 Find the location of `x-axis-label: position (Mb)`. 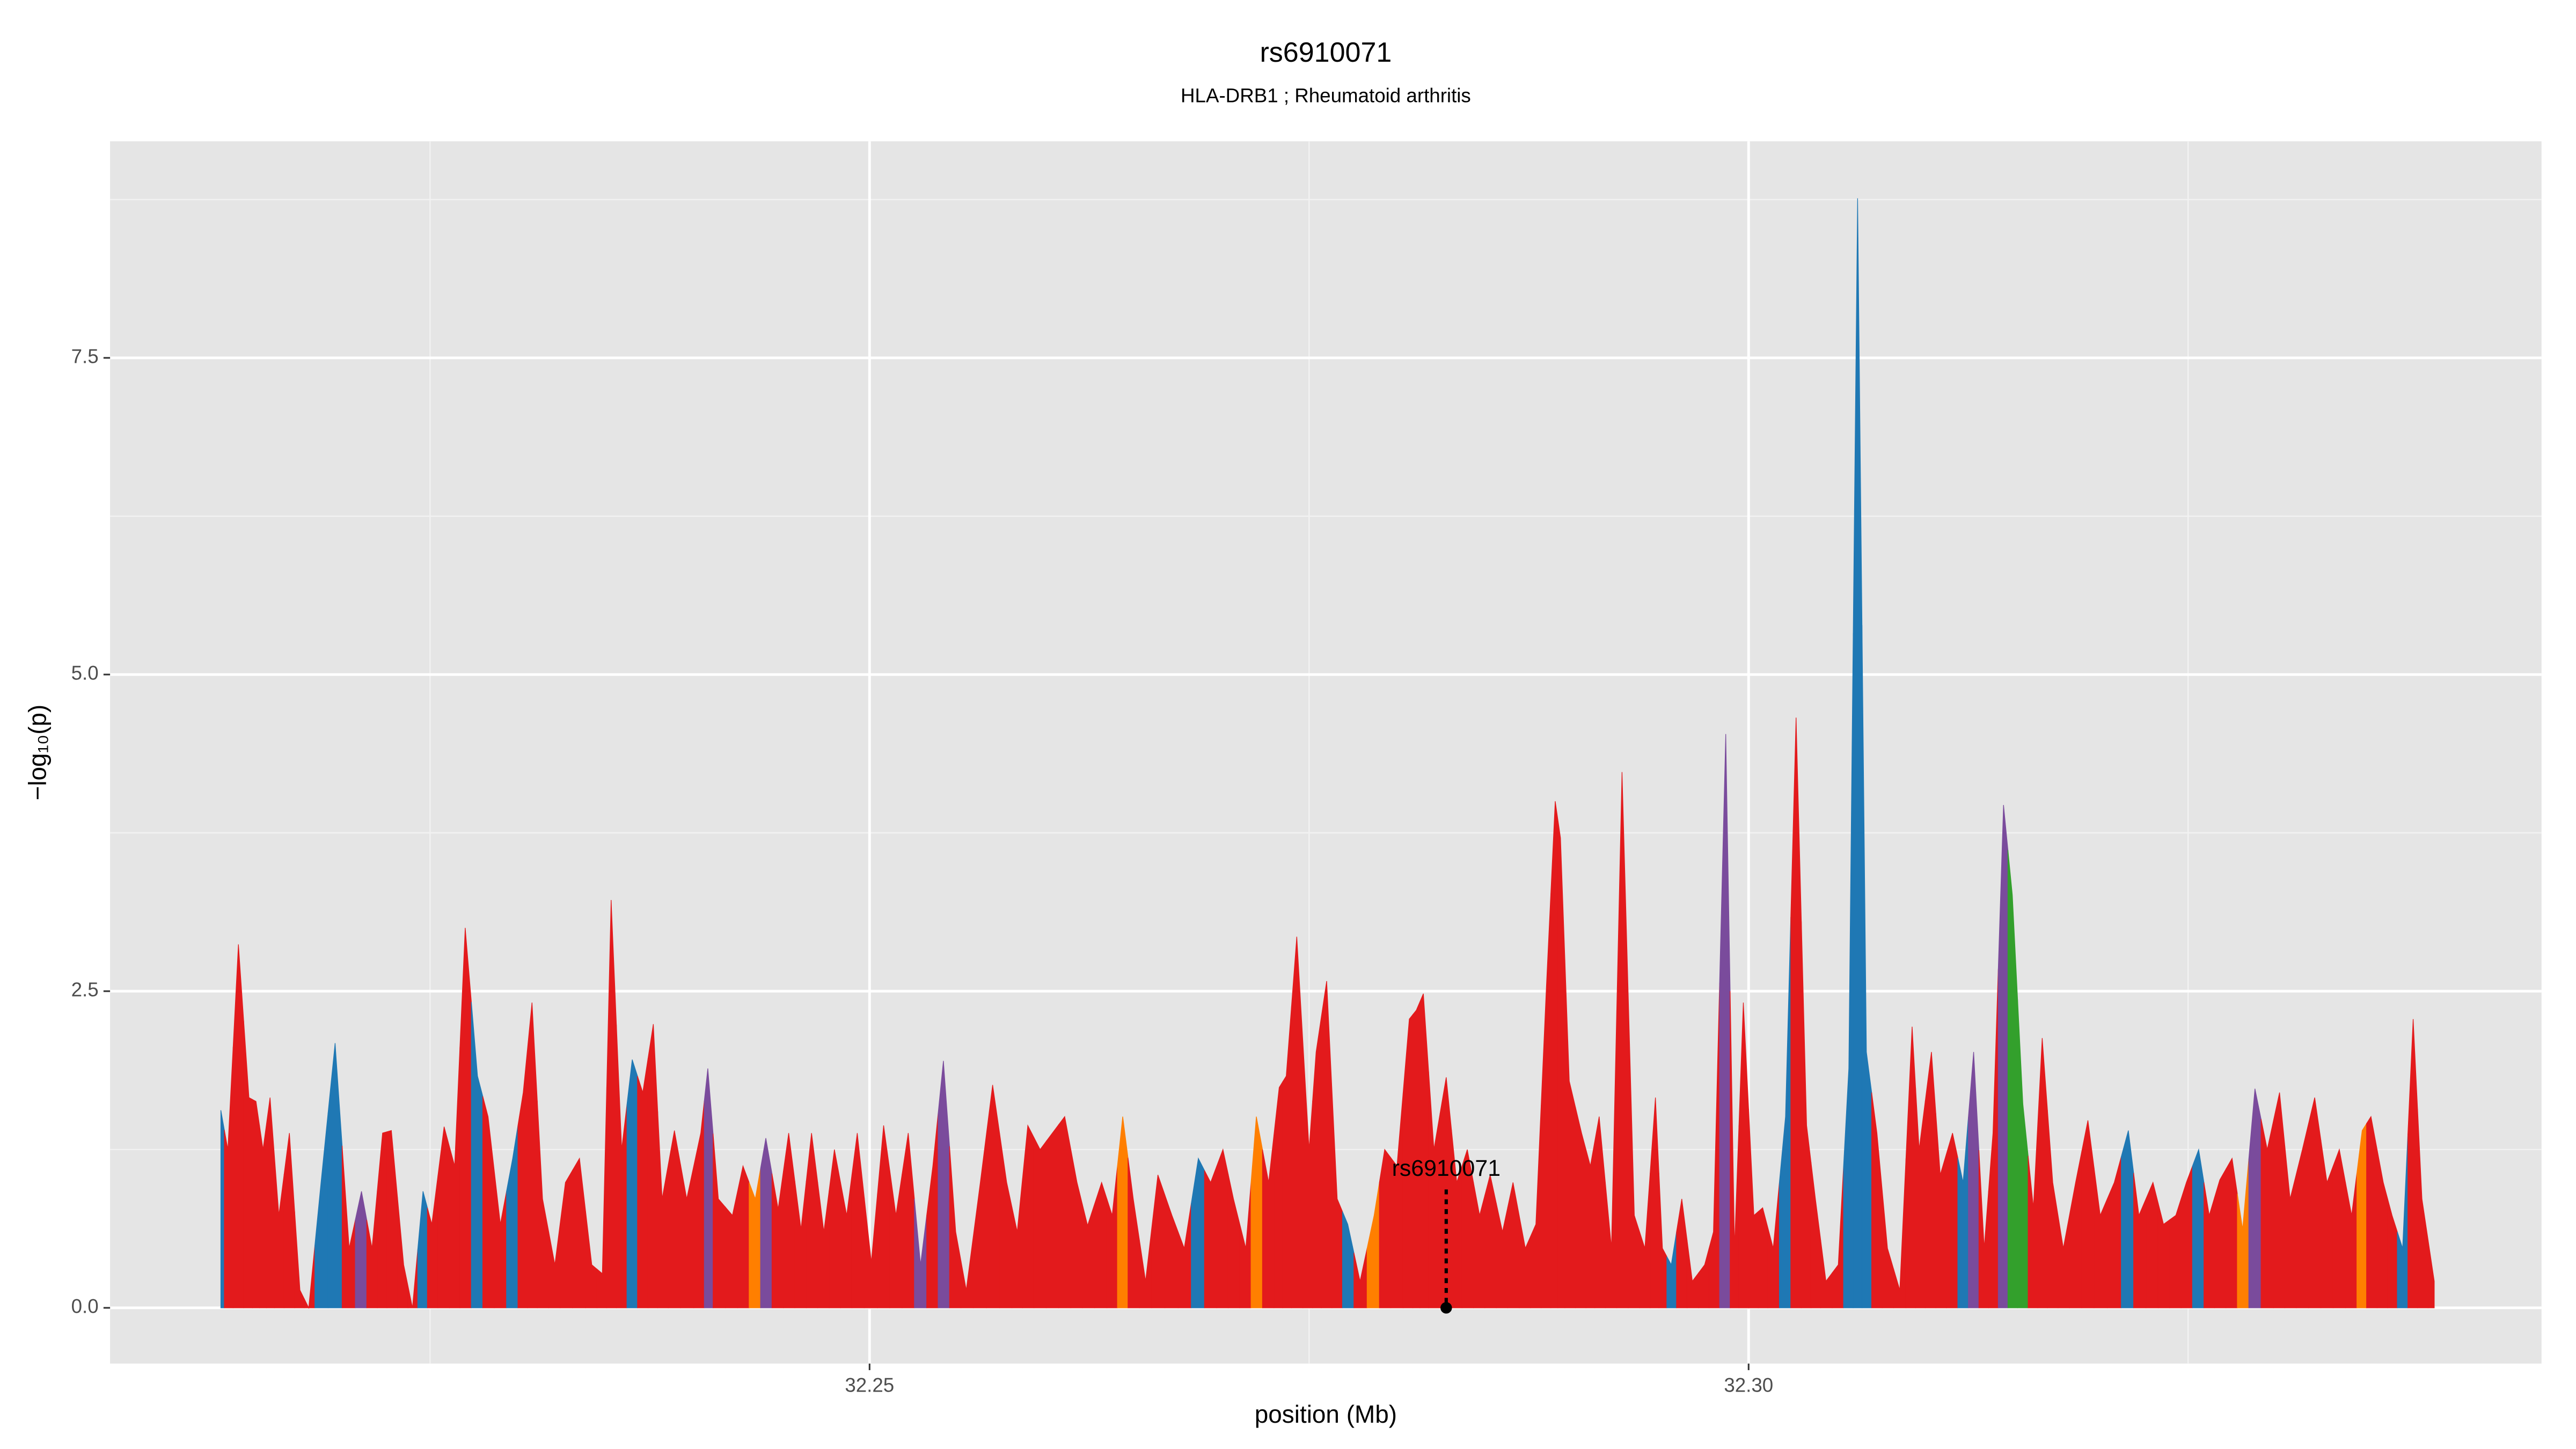

x-axis-label: position (Mb) is located at coordinates (1326, 1414).